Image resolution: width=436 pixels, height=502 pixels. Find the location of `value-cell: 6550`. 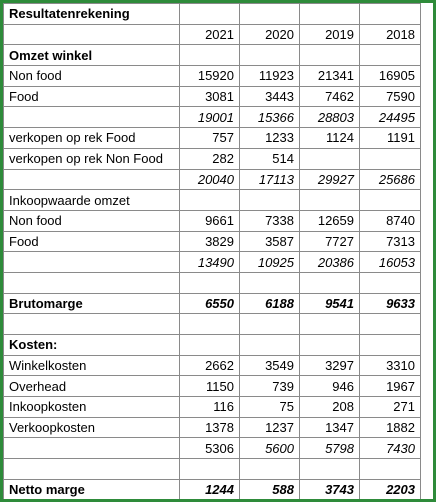

value-cell: 6550 is located at coordinates (209, 303).